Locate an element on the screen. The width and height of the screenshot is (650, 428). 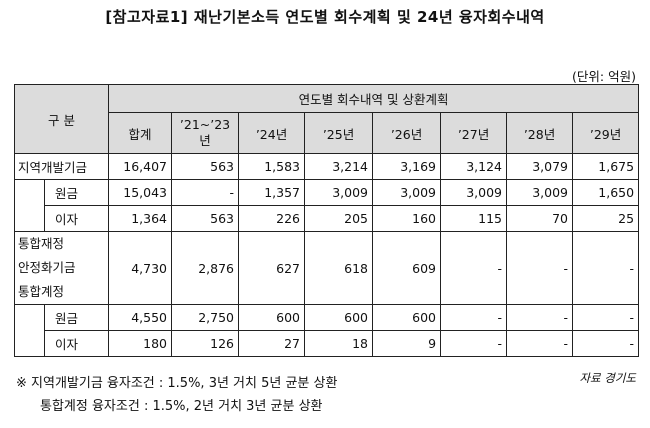
table-row: 원금 4,550 2,750 600 600 600 - - - is located at coordinates (327, 330).